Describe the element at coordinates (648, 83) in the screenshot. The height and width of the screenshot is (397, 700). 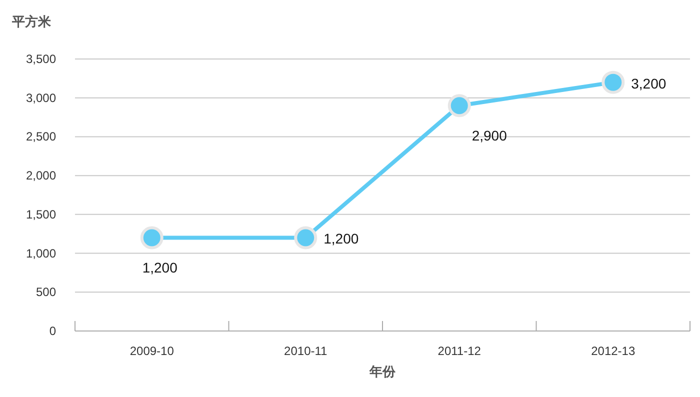
I see `data-label: 3,200` at that location.